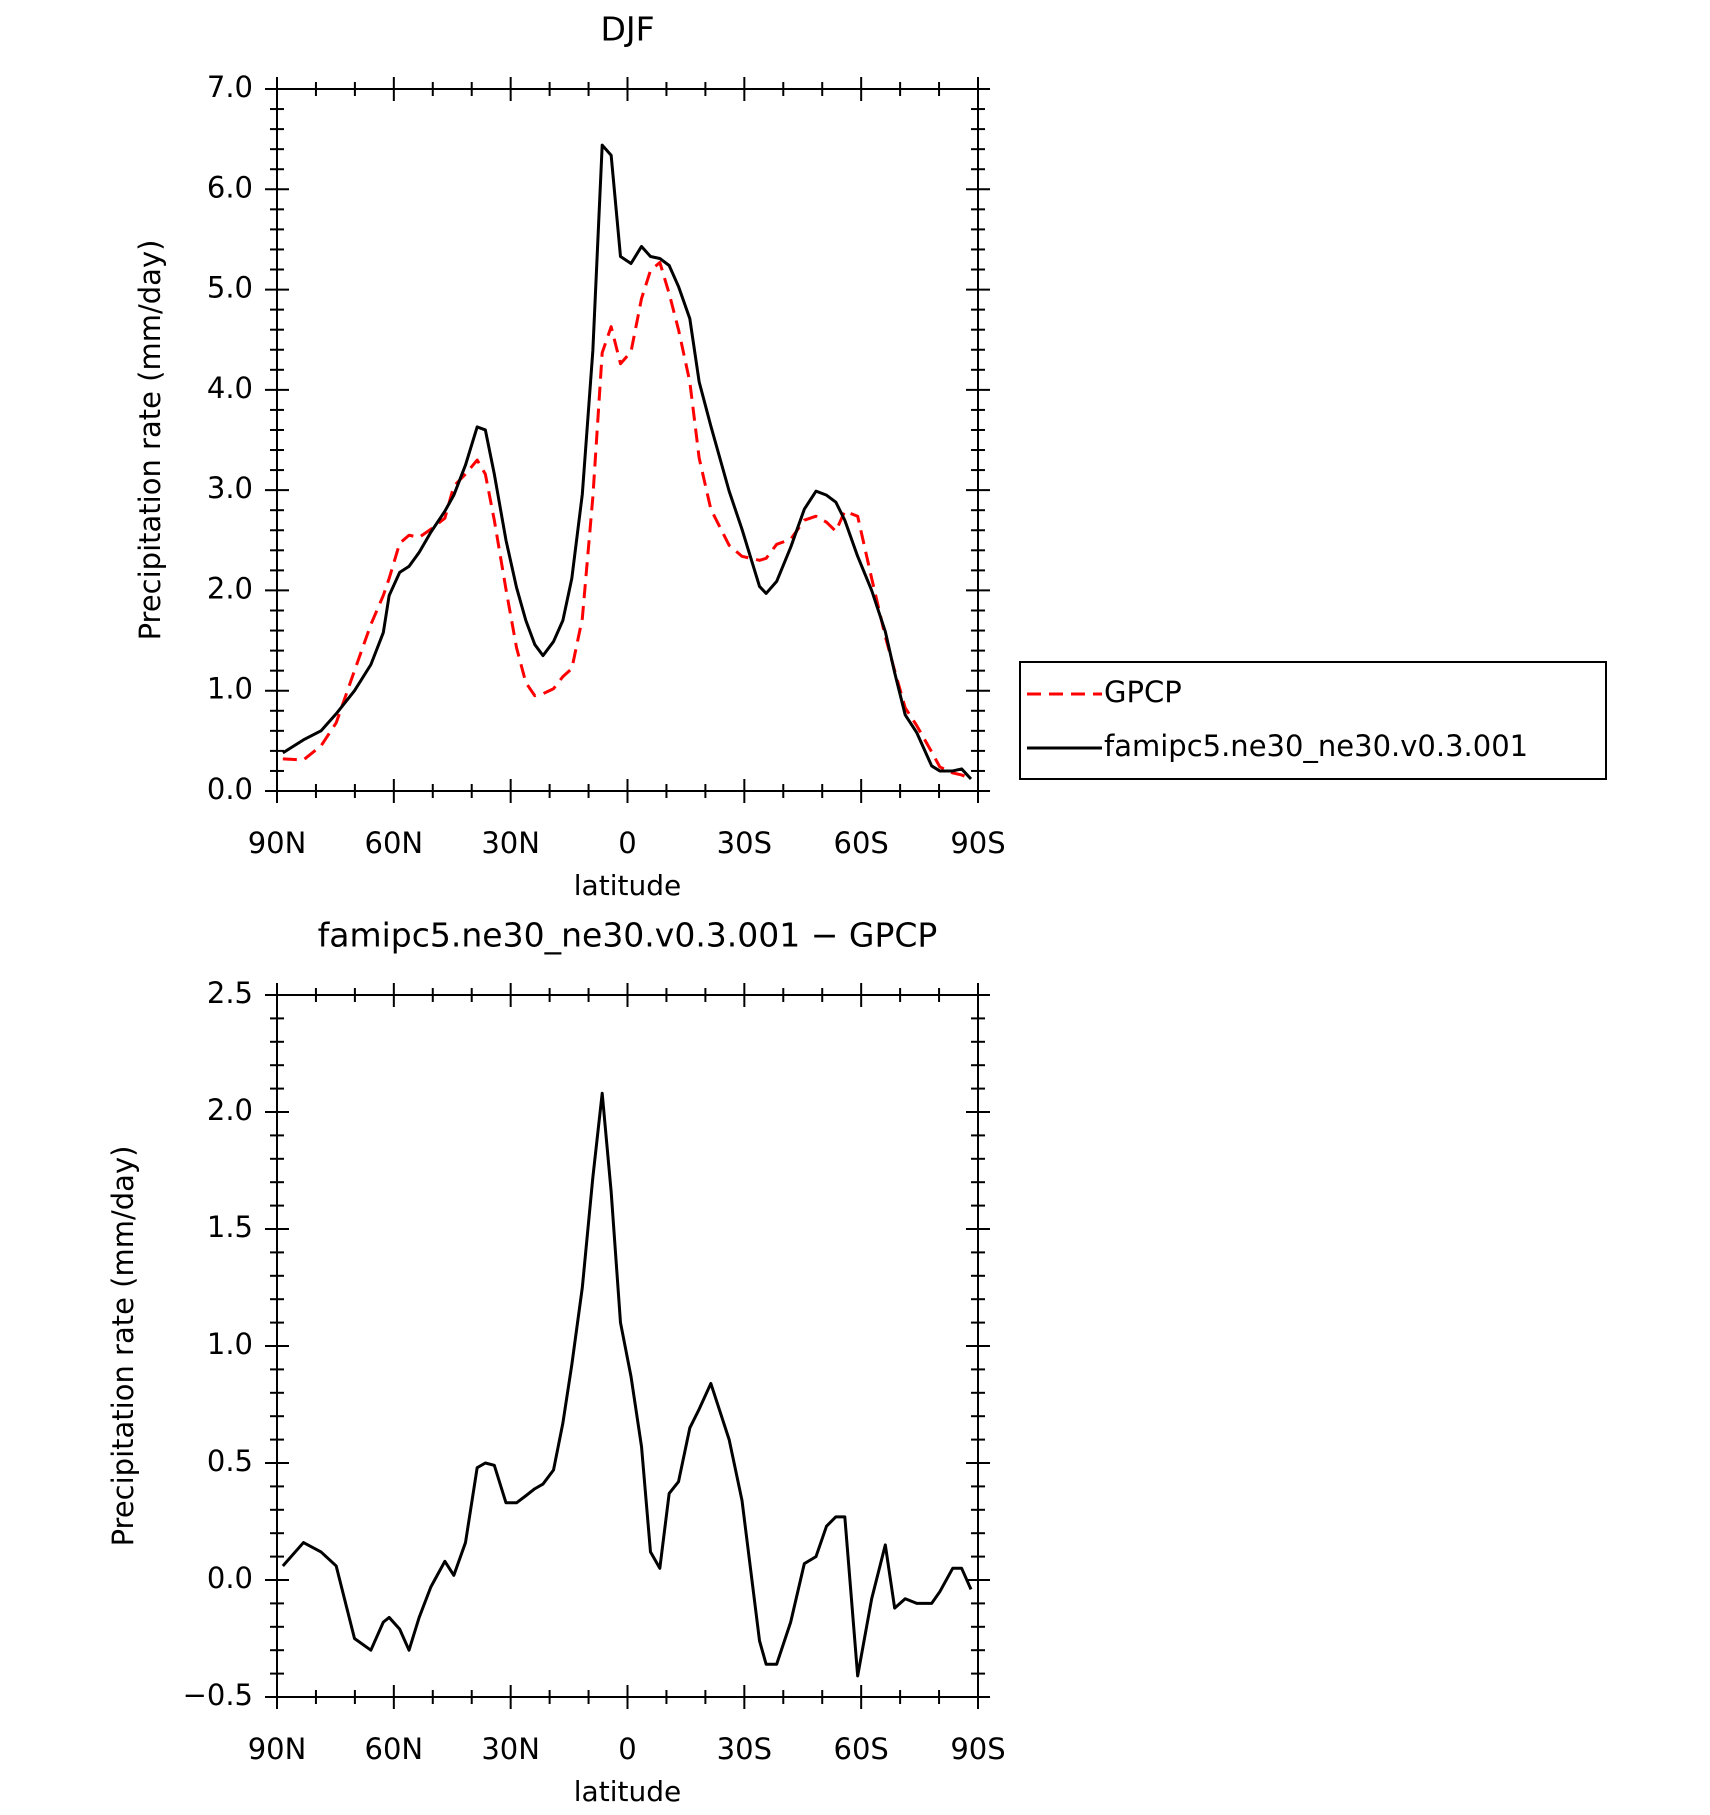 This screenshot has height=1815, width=1710. I want to click on y-tick-label: 0.5, so click(230, 1461).